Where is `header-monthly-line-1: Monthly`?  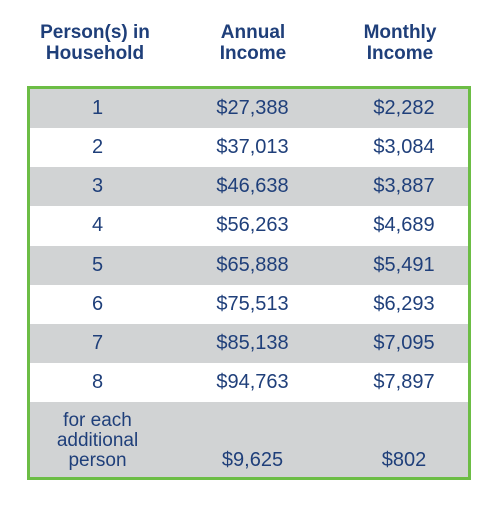
header-monthly-line-1: Monthly is located at coordinates (400, 32).